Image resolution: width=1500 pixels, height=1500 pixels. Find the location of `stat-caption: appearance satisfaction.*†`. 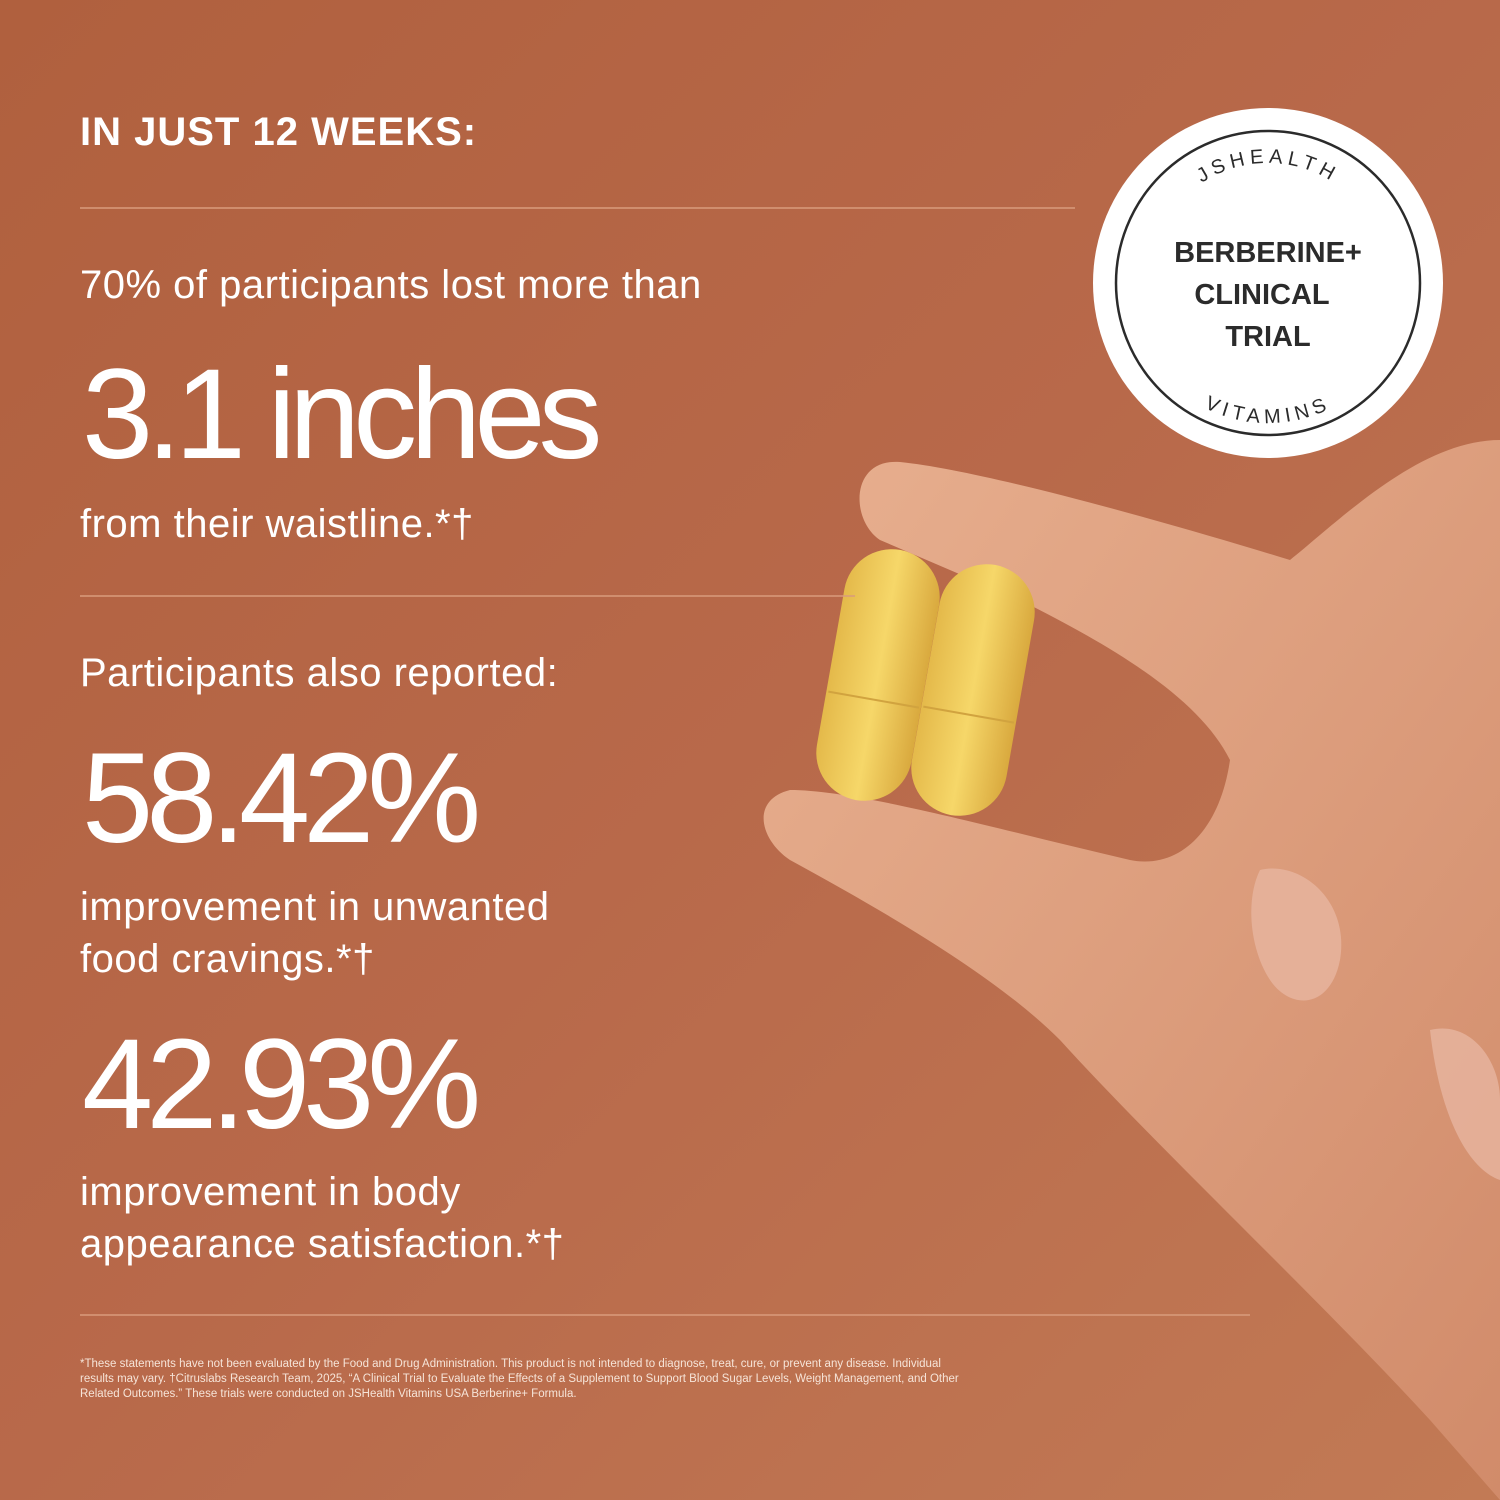

stat-caption: appearance satisfaction.*† is located at coordinates (322, 1244).